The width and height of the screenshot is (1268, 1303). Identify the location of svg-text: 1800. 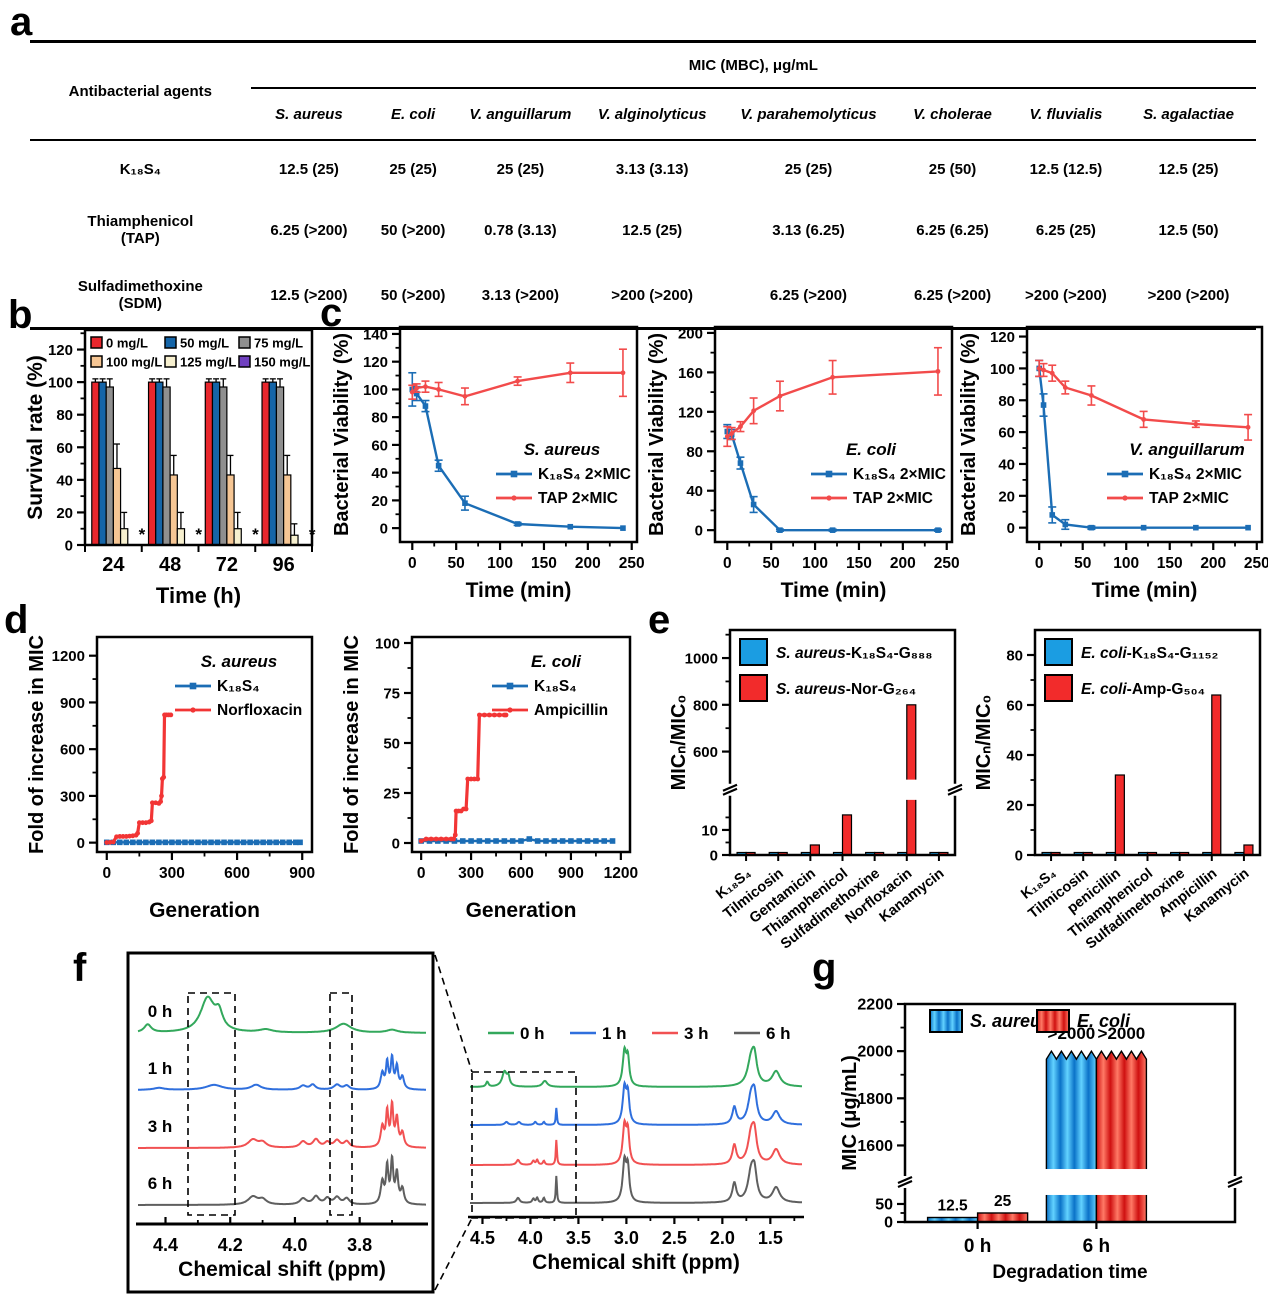
(875, 1099).